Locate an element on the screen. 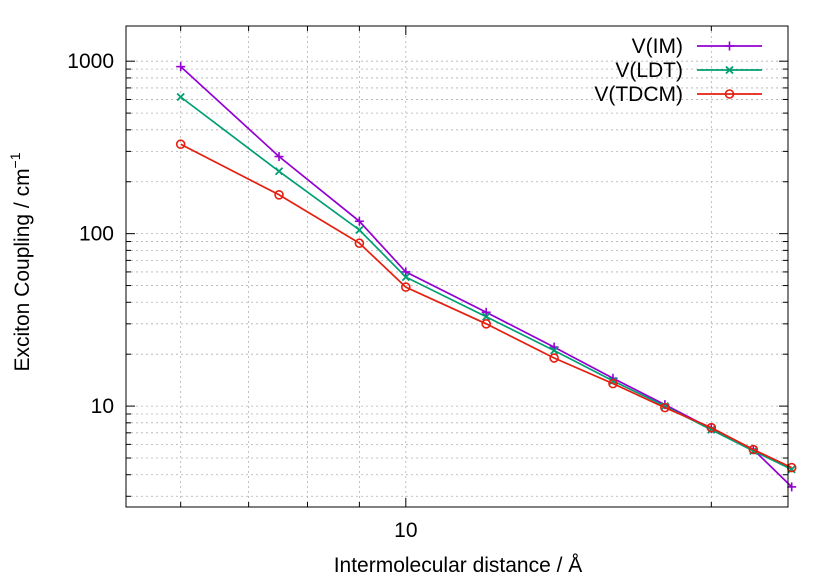 The image size is (830, 581). y-axis-title-superscript: −1 is located at coordinates (15, 160).